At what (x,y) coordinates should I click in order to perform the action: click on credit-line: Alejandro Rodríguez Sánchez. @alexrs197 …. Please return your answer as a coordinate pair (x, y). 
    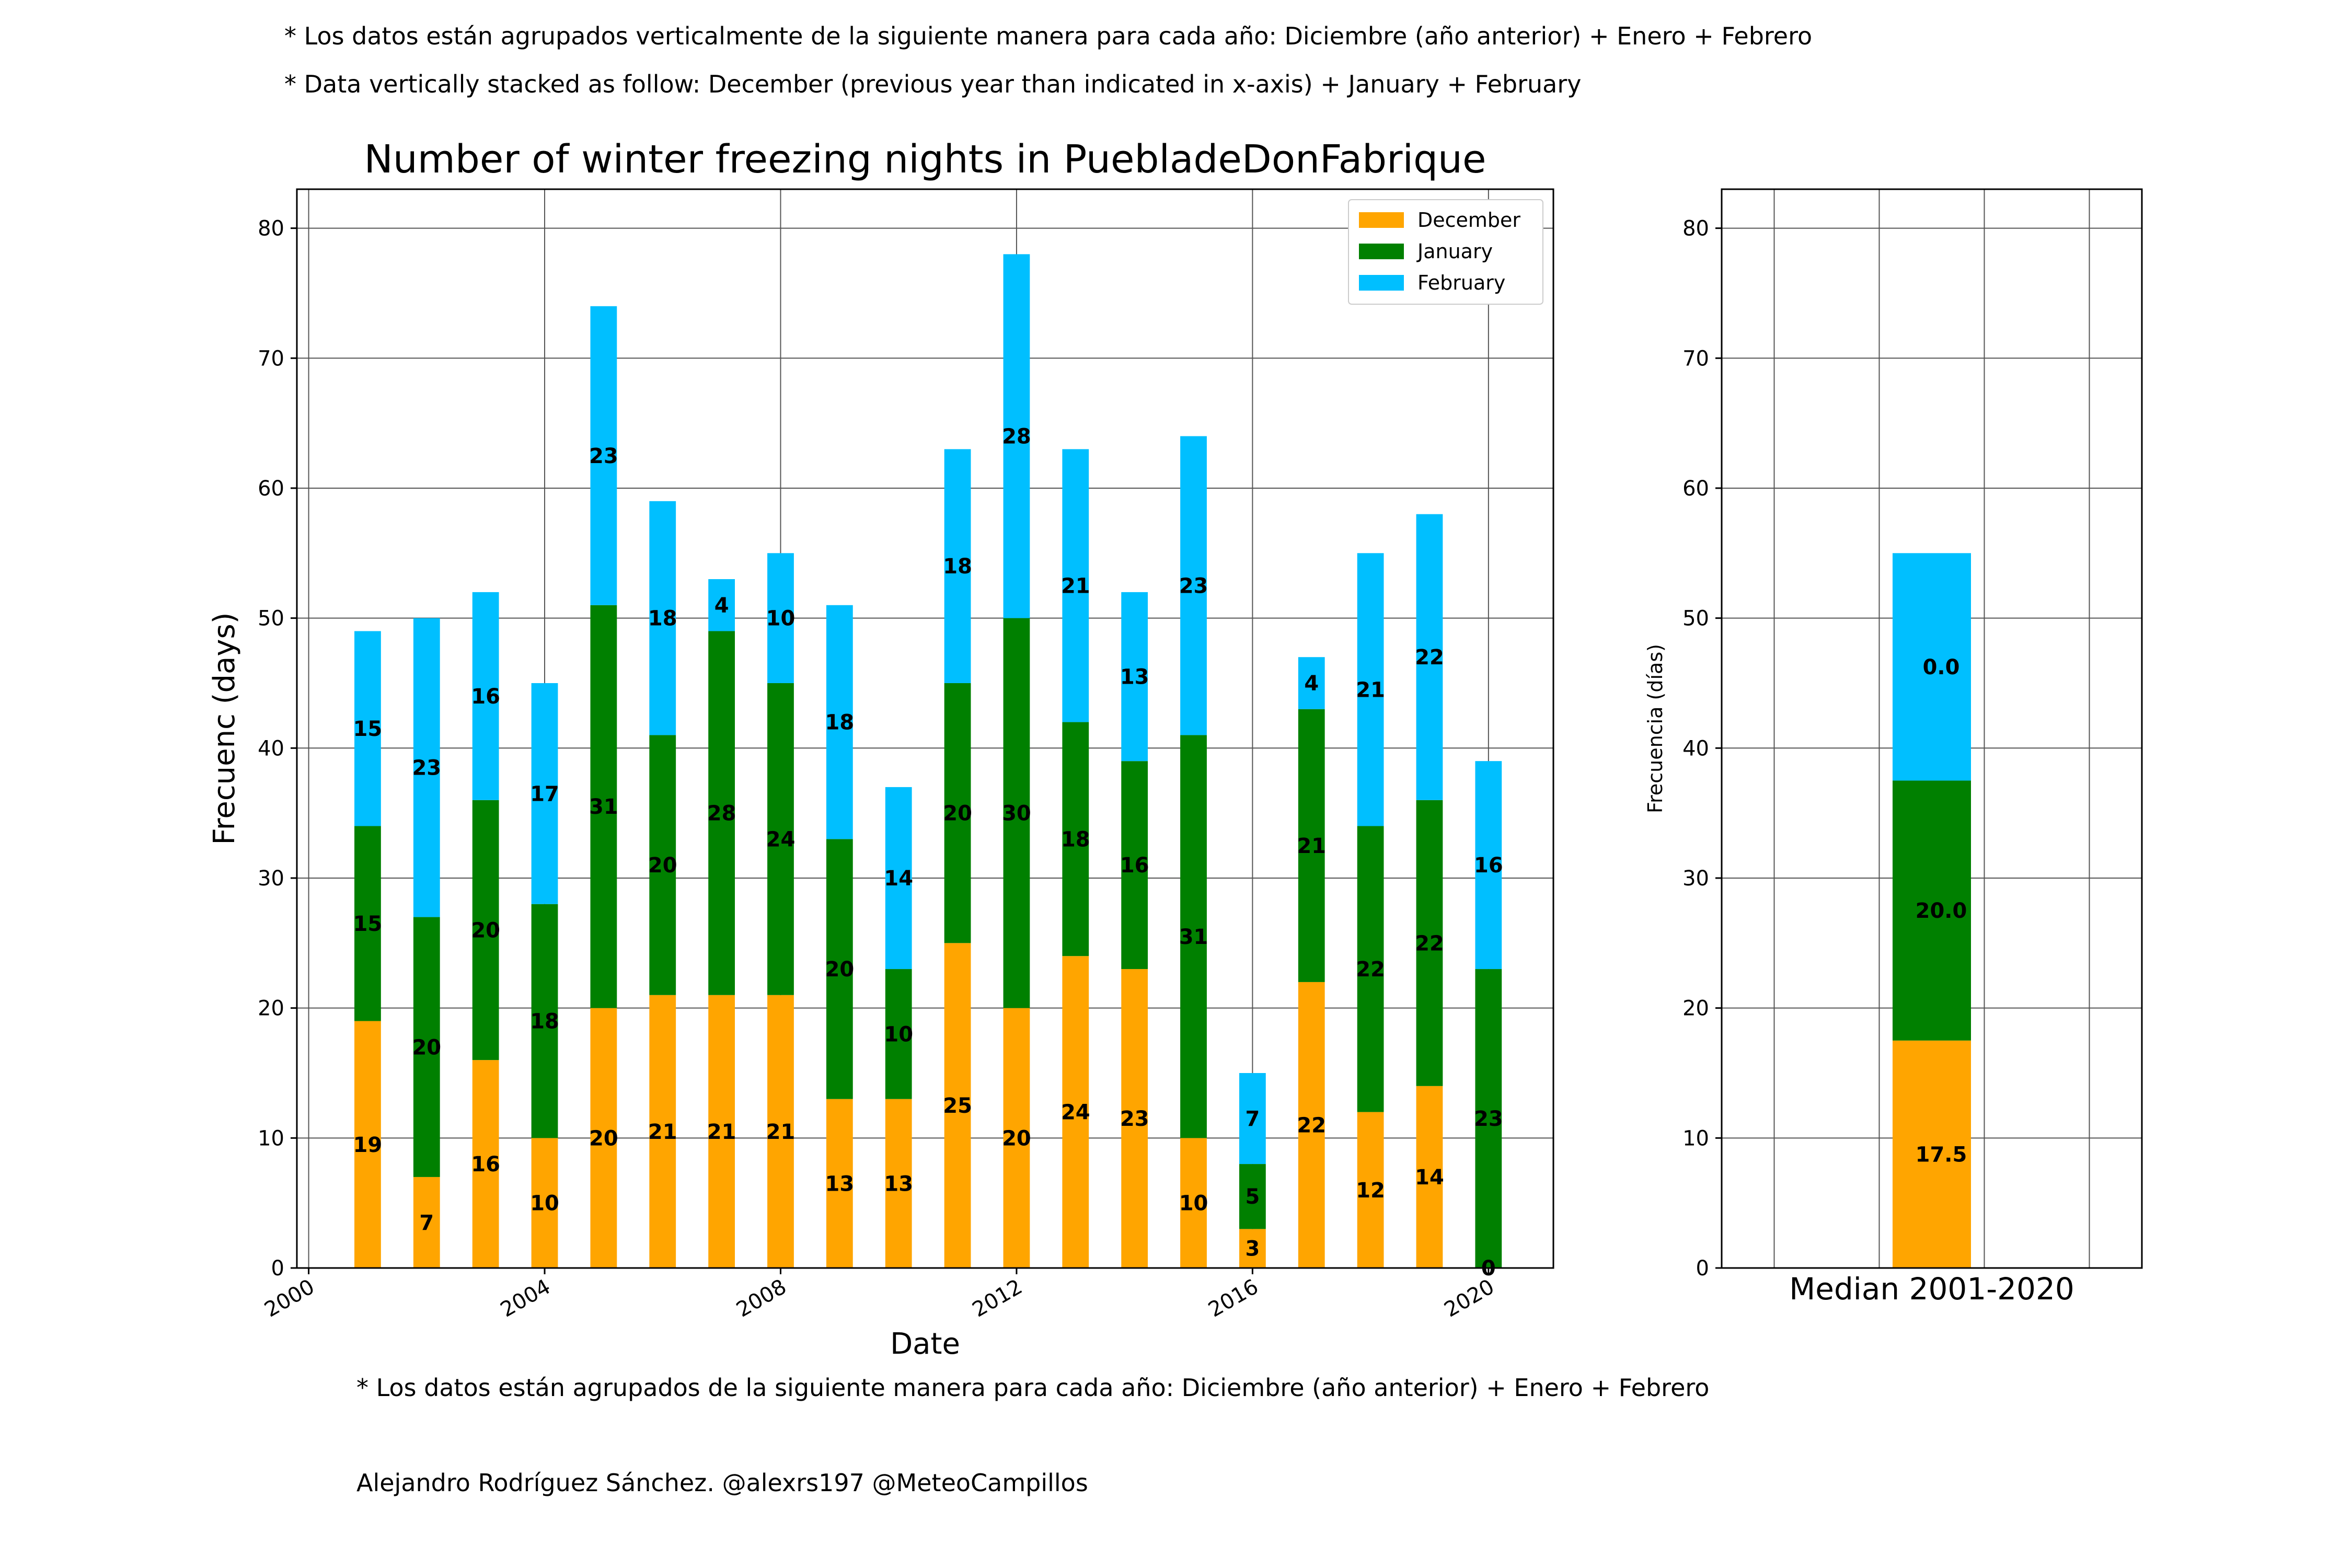
    Looking at the image, I should click on (722, 1483).